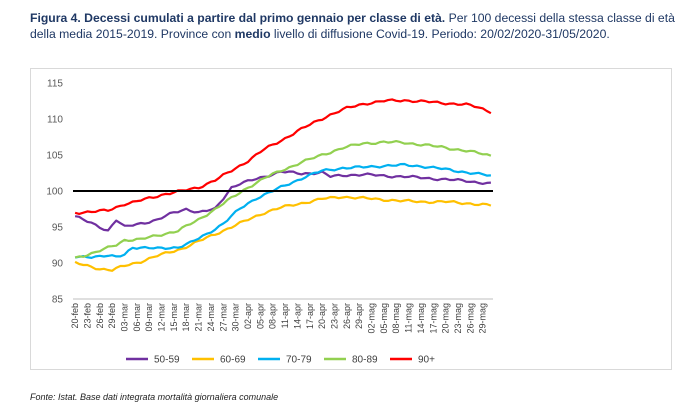  I want to click on x-tick-label: 23-feb, so click(87, 316).